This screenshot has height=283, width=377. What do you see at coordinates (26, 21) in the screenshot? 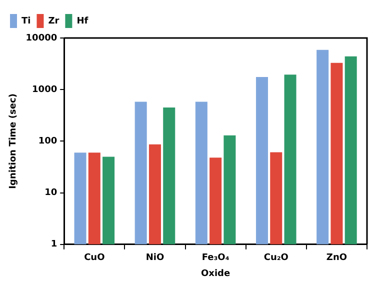
I see `legend-label: Ti` at bounding box center [26, 21].